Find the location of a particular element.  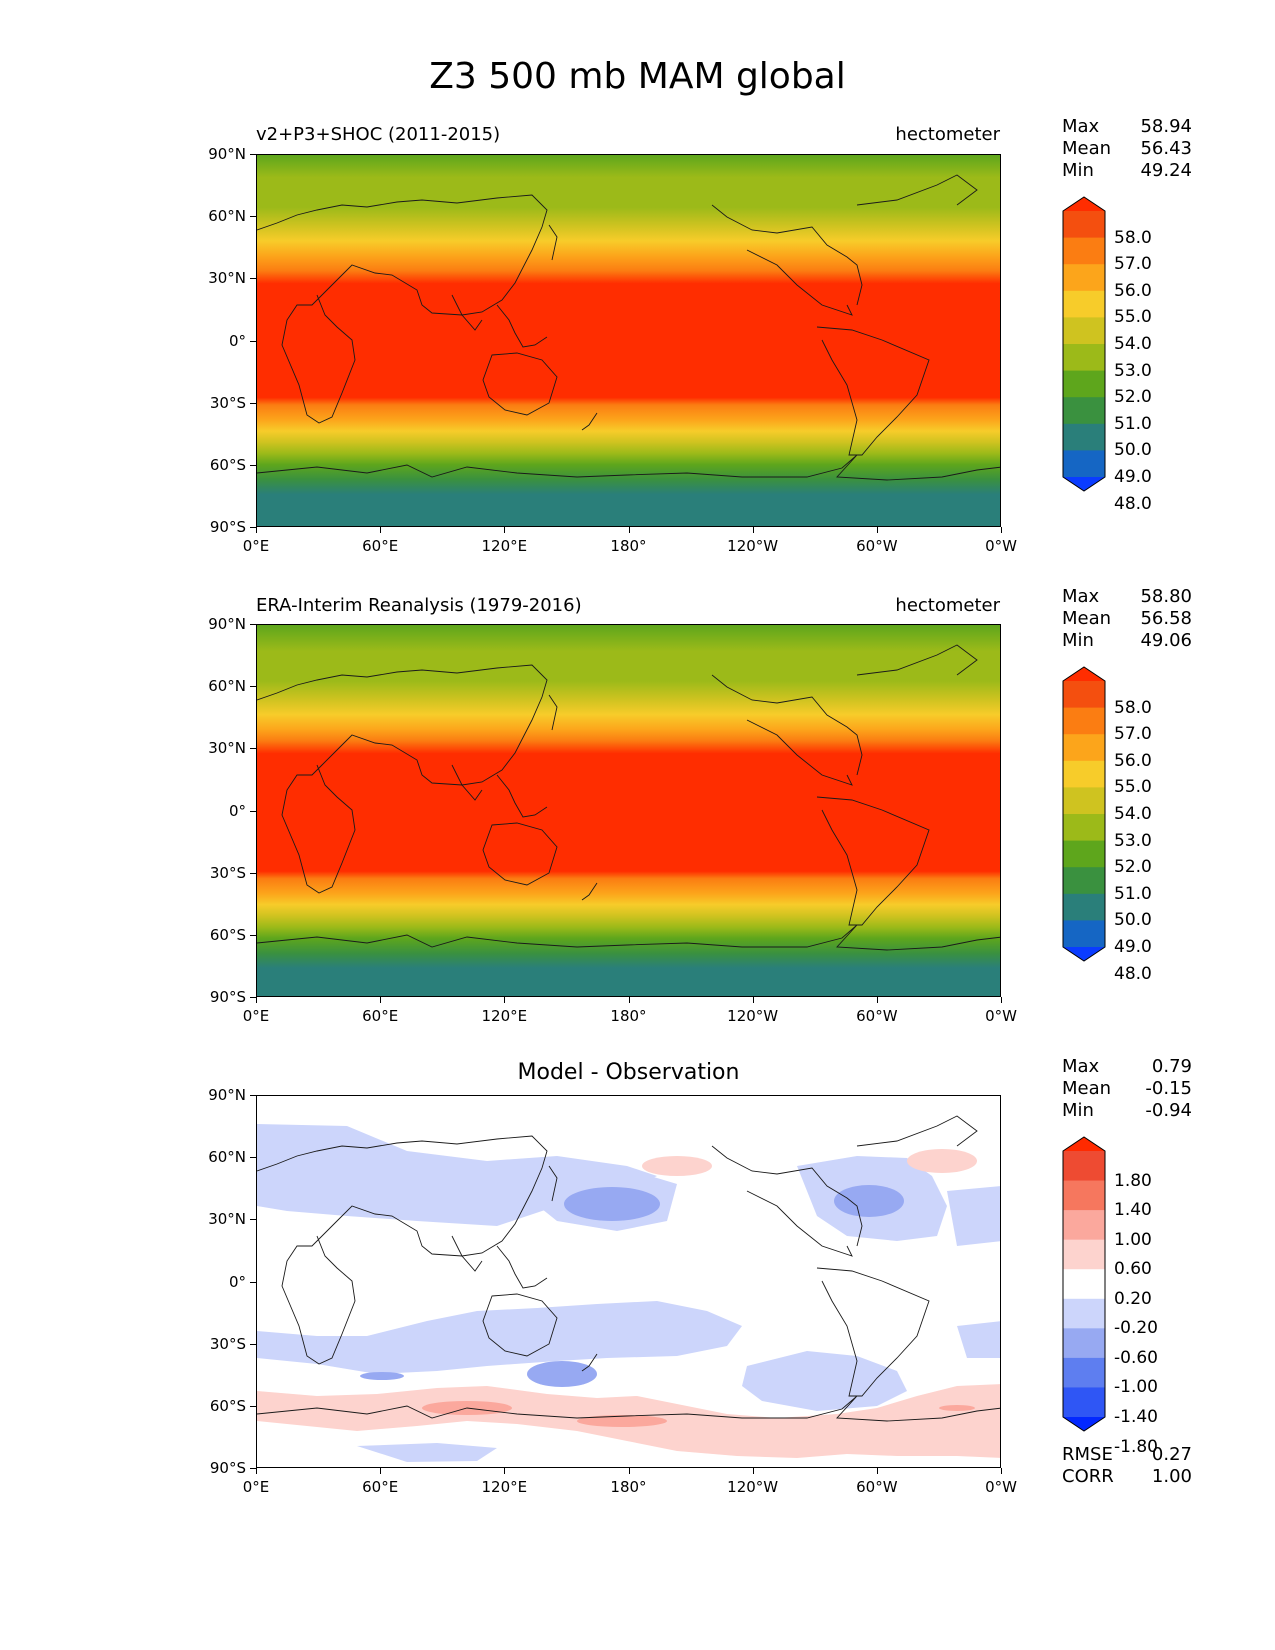

colorbar-extend-max is located at coordinates (1084, 674).